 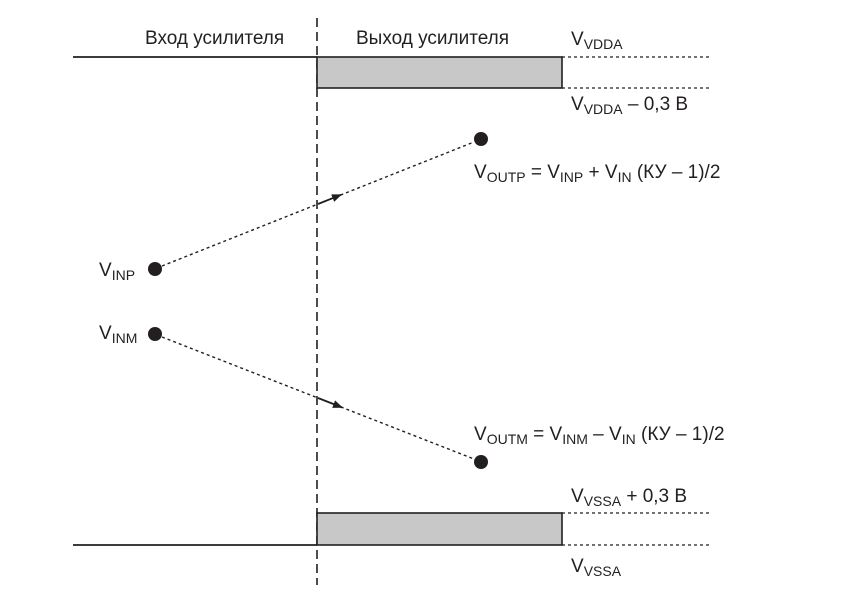 I want to click on outm-formula: VOUTM = VINM – VIN (КУ – 1)/2, so click(x=599, y=435).